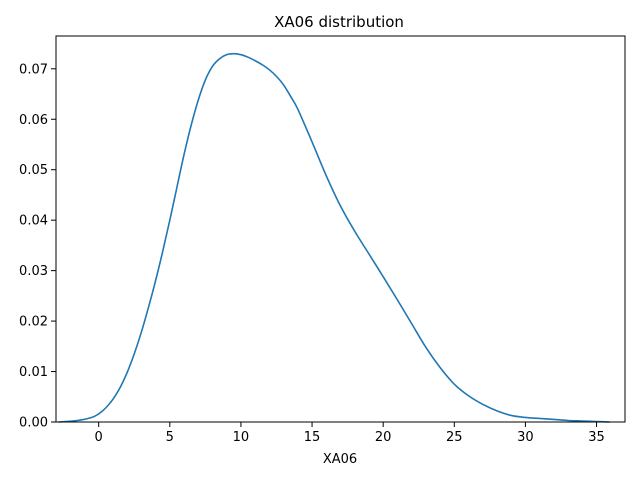 The image size is (640, 480). What do you see at coordinates (33, 423) in the screenshot?
I see `y-tick-label: 0.00` at bounding box center [33, 423].